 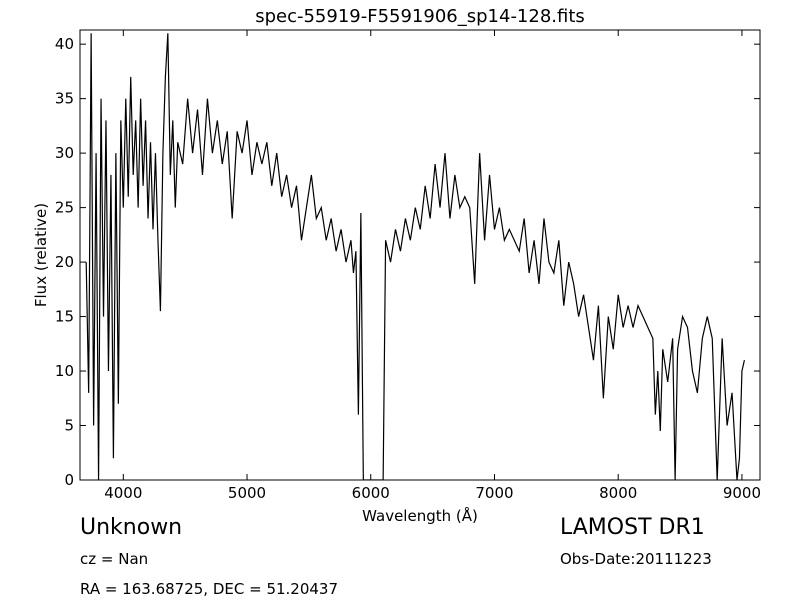 What do you see at coordinates (632, 527) in the screenshot?
I see `annotation: LAMOST DR1` at bounding box center [632, 527].